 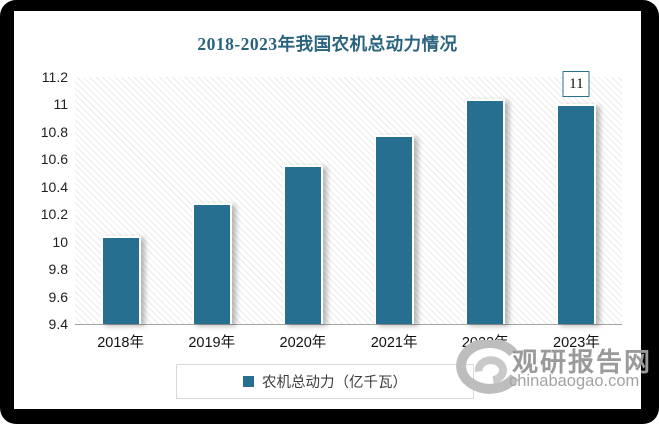 I want to click on x-tick-label: 2020年, so click(x=303, y=343).